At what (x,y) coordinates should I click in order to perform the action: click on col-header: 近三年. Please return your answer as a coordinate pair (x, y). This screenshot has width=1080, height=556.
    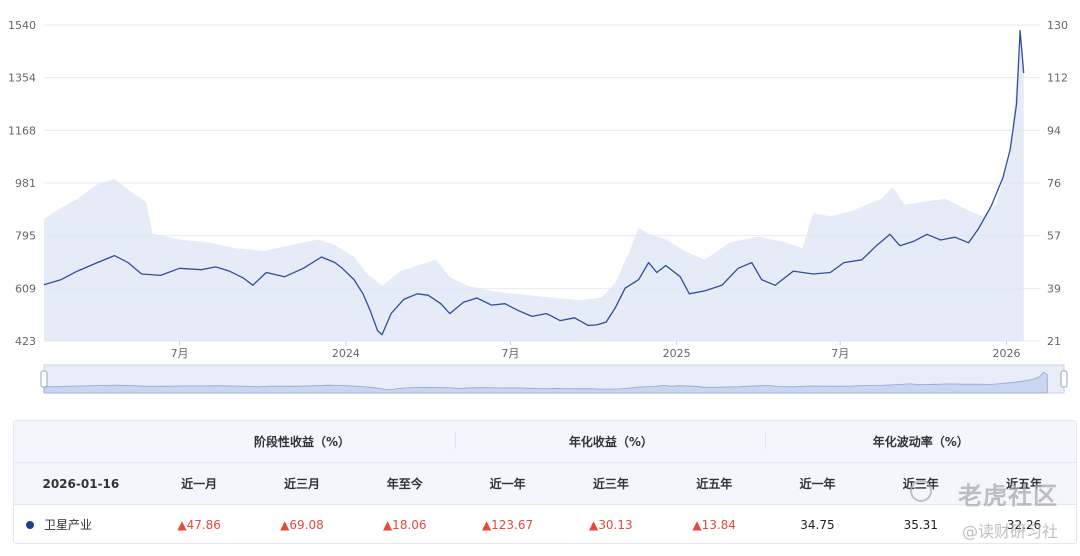
    Looking at the image, I should click on (610, 484).